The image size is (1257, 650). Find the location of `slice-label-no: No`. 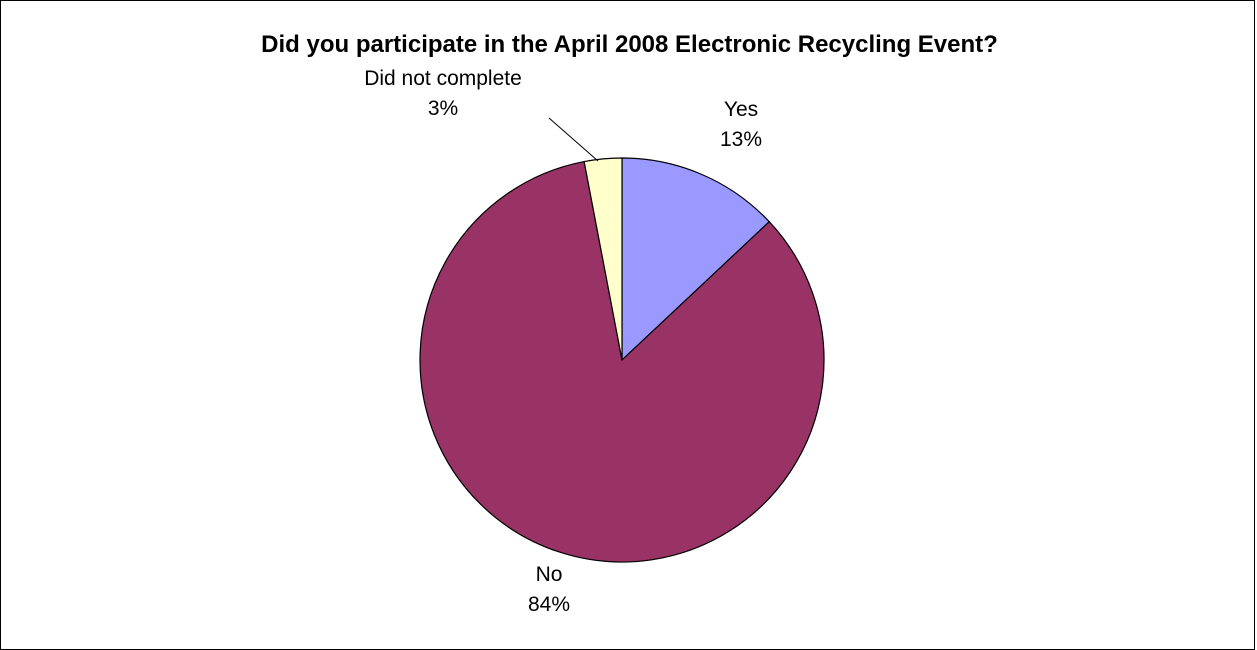

slice-label-no: No is located at coordinates (549, 574).